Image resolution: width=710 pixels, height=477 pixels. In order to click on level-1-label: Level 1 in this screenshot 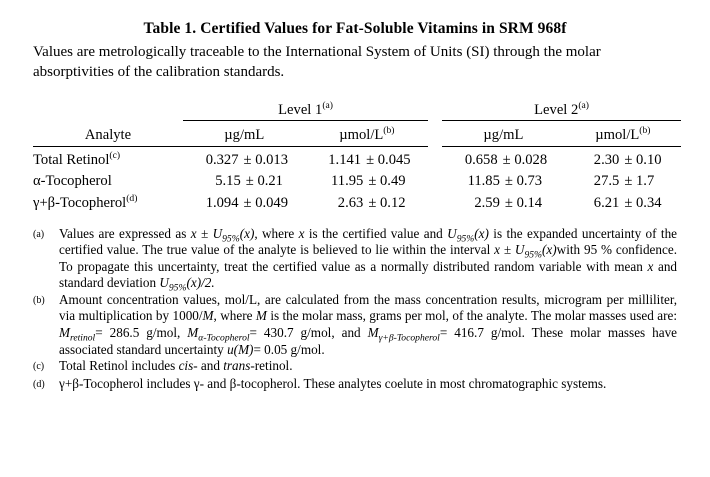, I will do `click(300, 110)`.